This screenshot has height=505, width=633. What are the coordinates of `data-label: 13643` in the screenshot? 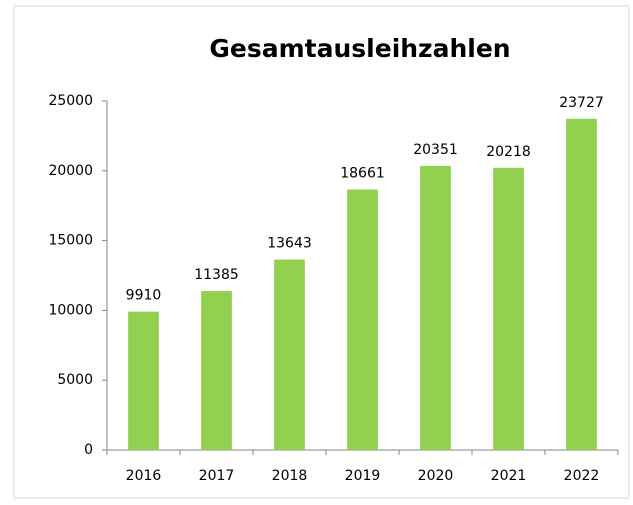 It's located at (289, 244).